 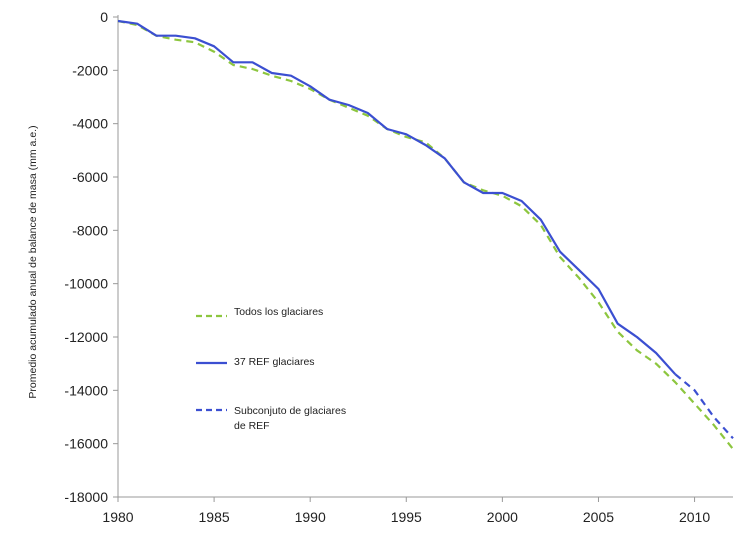 I want to click on legend-label-subconjunto-line2: de REF, so click(x=252, y=426).